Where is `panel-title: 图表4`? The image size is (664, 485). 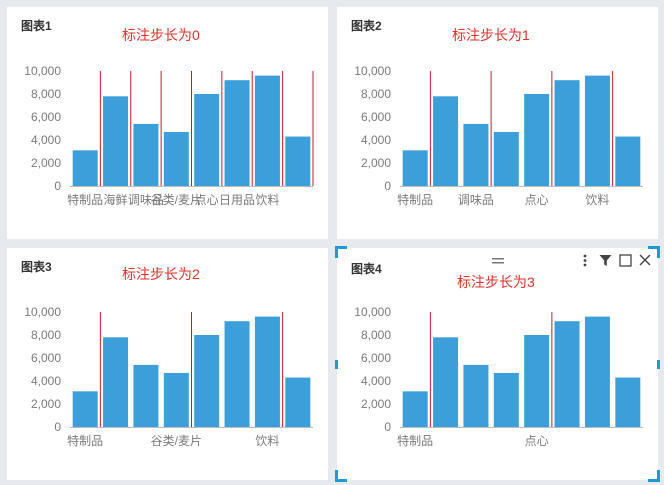
panel-title: 图表4 is located at coordinates (366, 269).